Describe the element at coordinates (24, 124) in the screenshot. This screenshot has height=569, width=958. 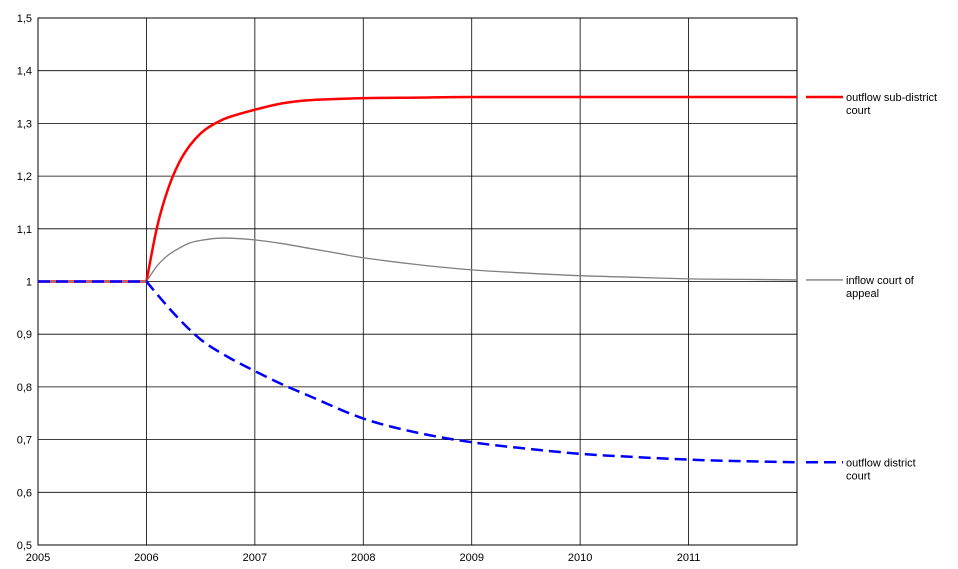
I see `y-tick-label: 1,3` at that location.